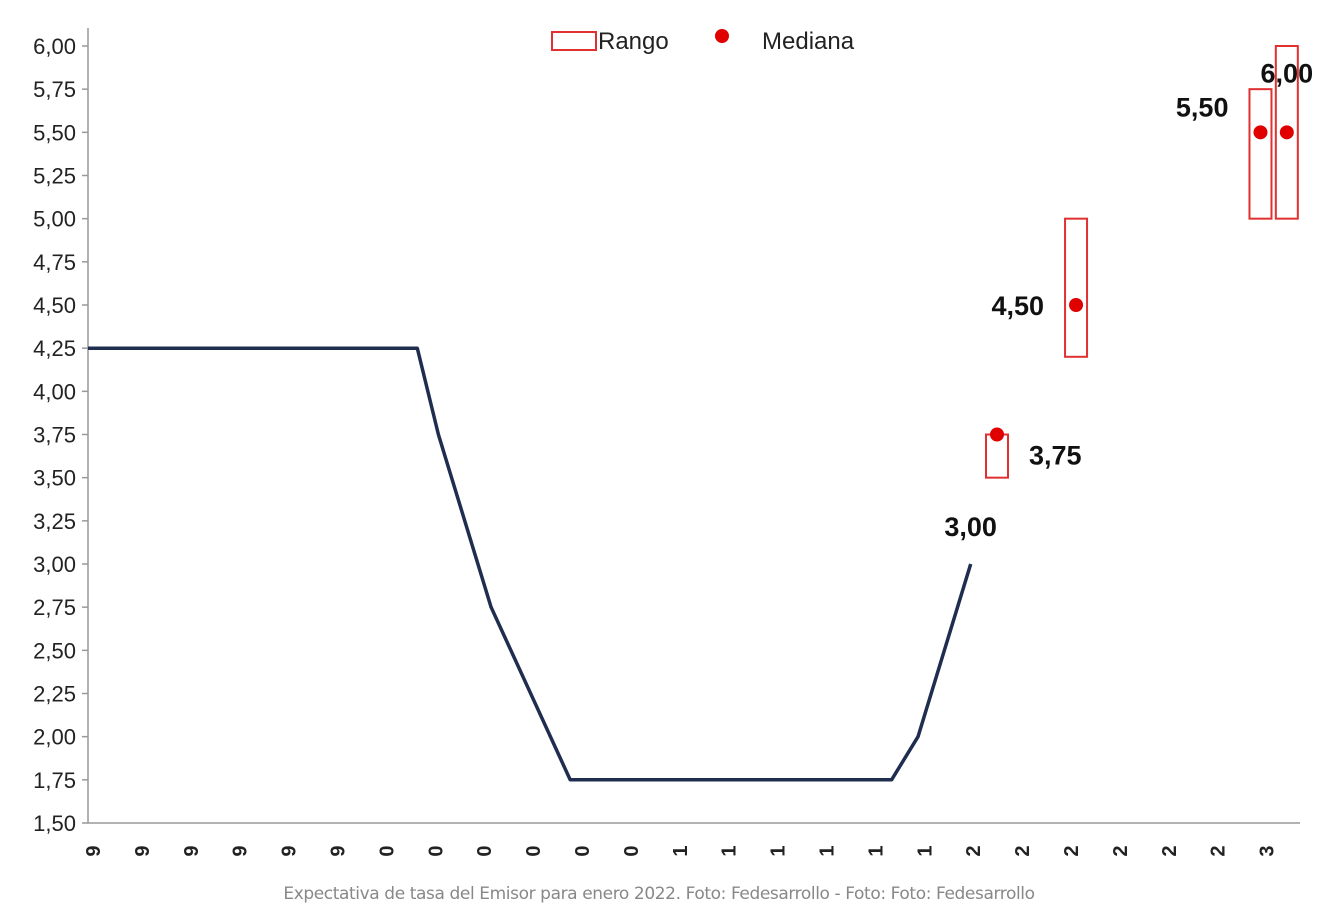 Image resolution: width=1318 pixels, height=915 pixels. I want to click on y-tick-label: 4,25, so click(54, 348).